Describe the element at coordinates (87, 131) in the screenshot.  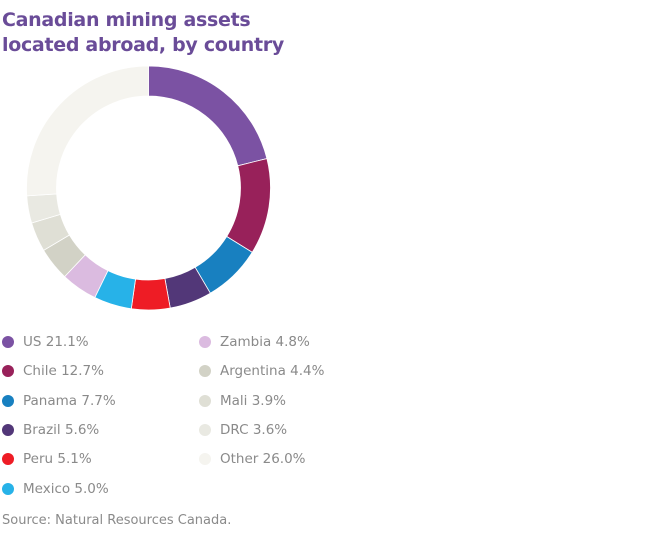
I see `slice-other` at that location.